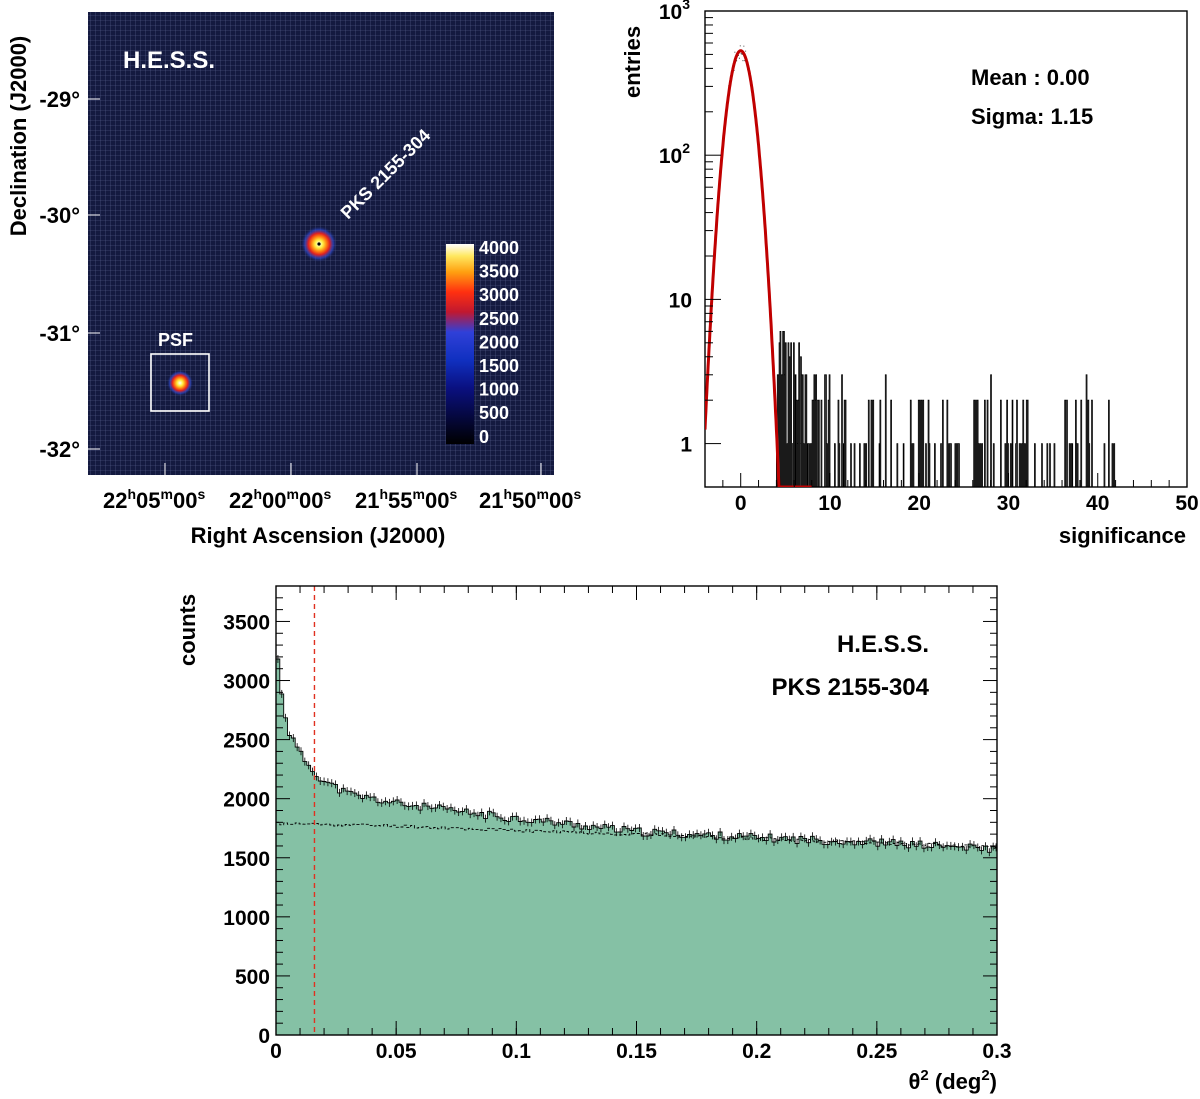 This screenshot has height=1099, width=1200. I want to click on colorbar-tick-label: 3000, so click(499, 295).